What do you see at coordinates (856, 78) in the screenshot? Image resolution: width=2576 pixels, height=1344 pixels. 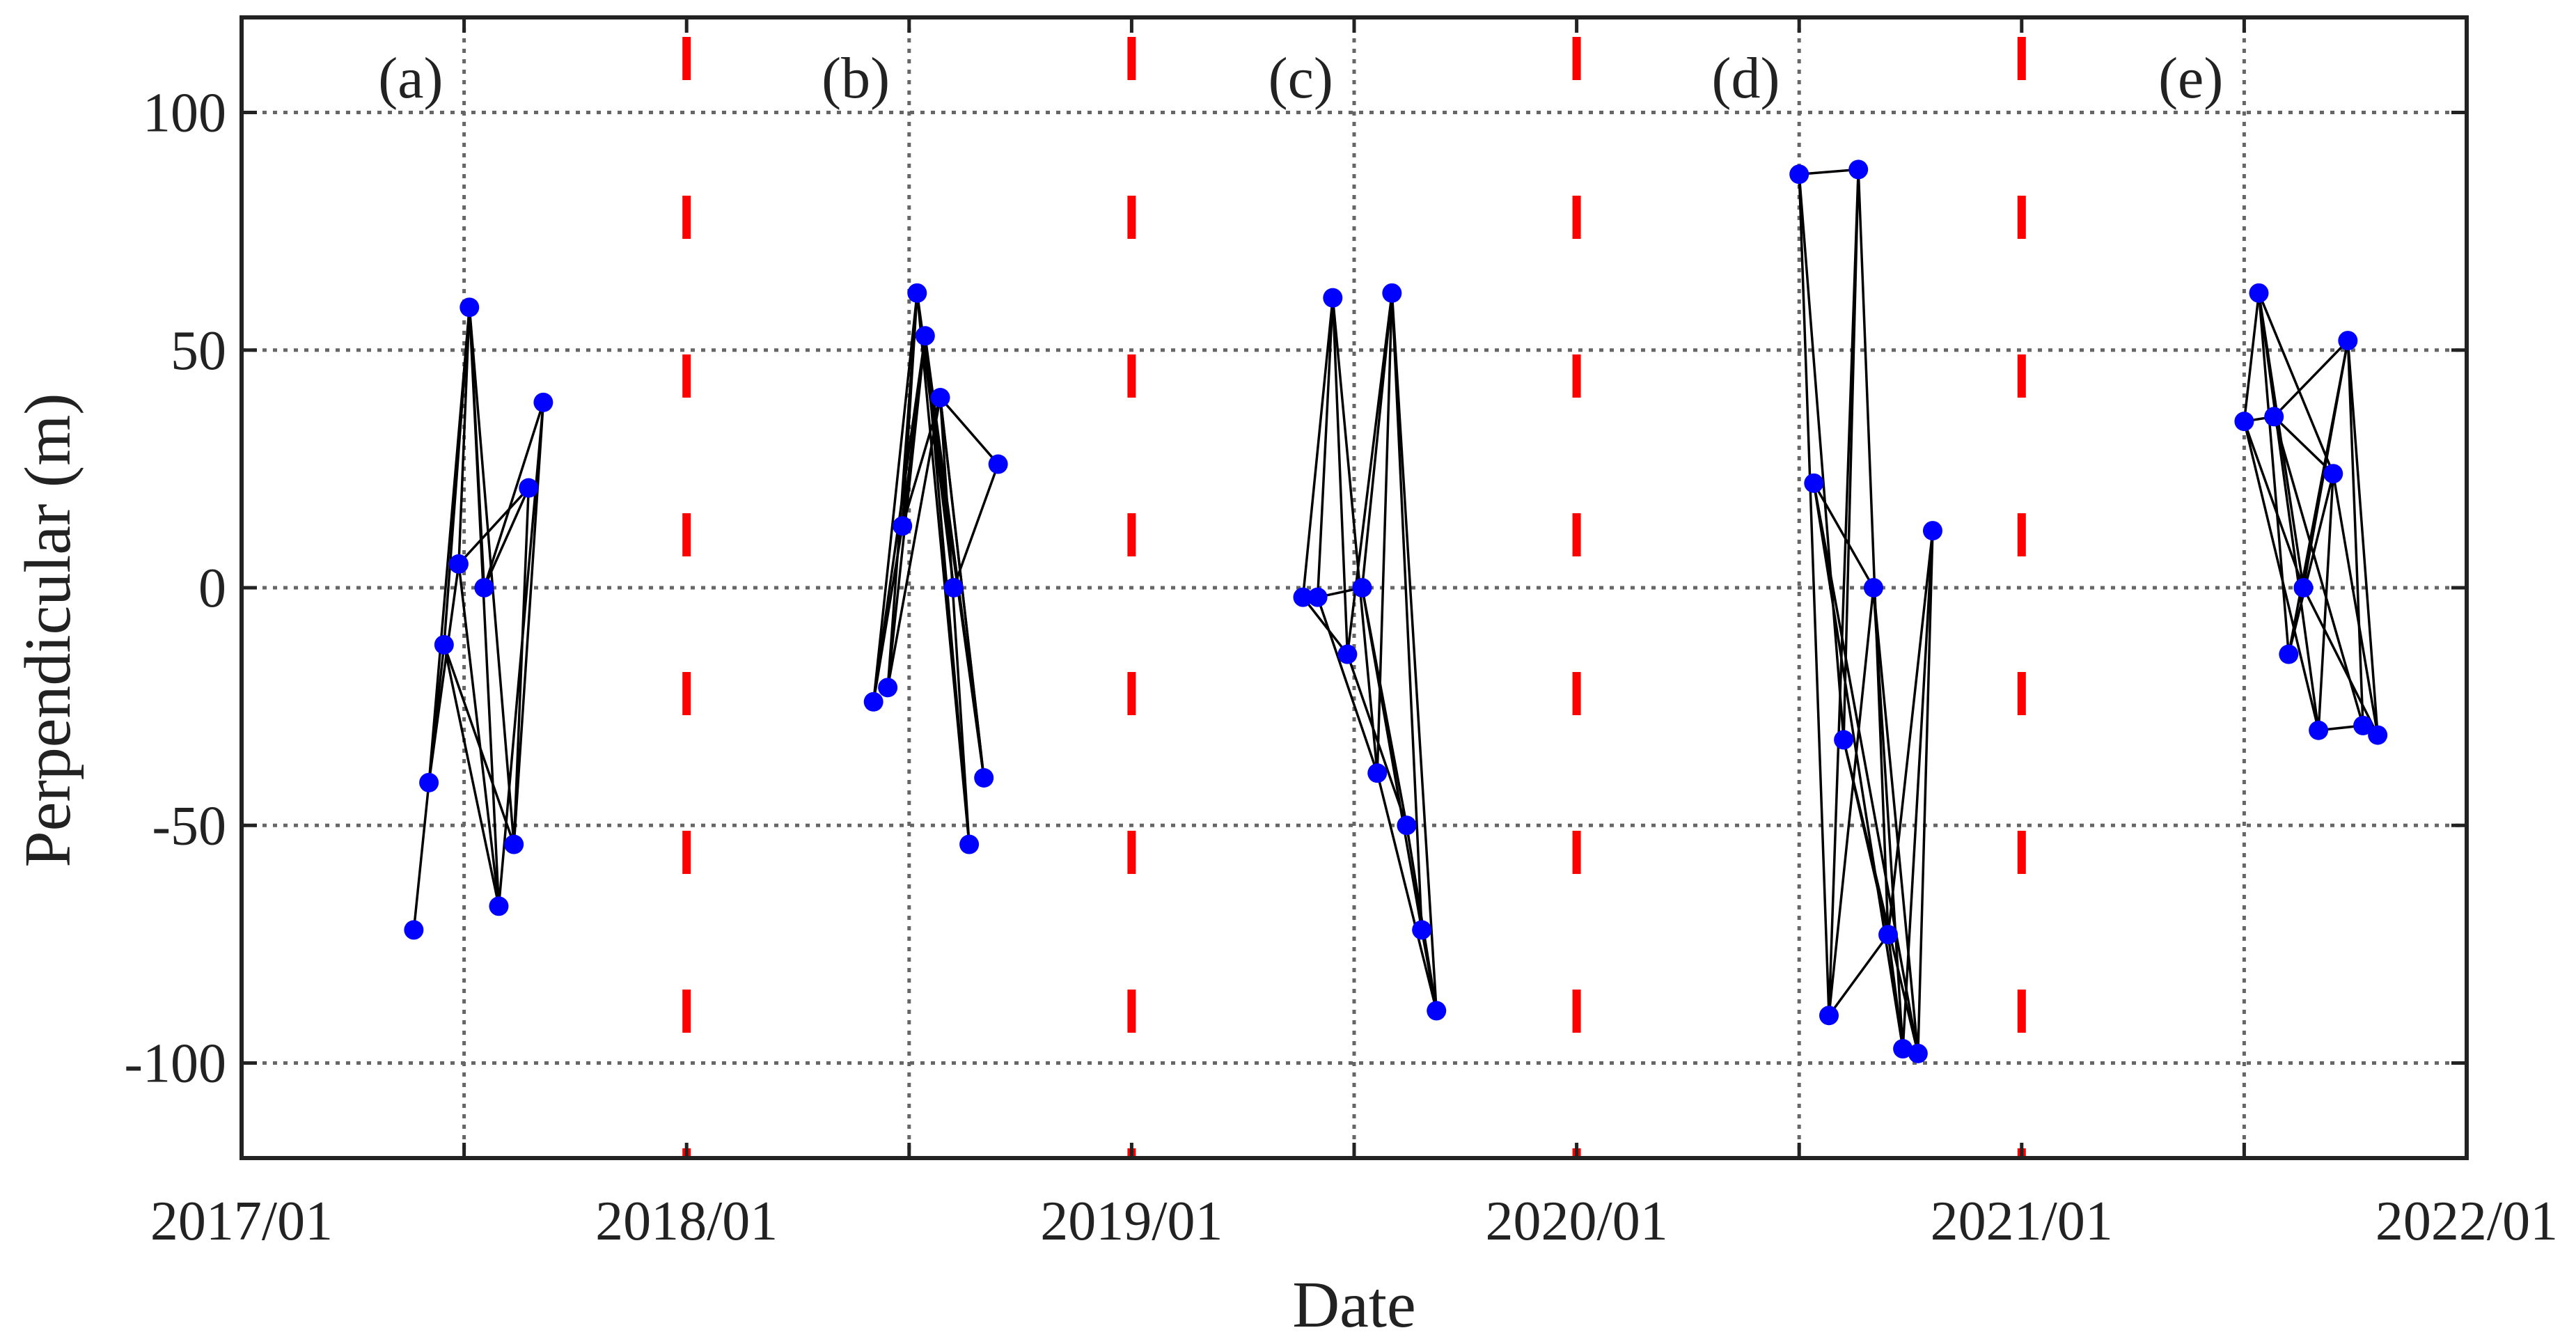 I see `panel-label: (b)` at bounding box center [856, 78].